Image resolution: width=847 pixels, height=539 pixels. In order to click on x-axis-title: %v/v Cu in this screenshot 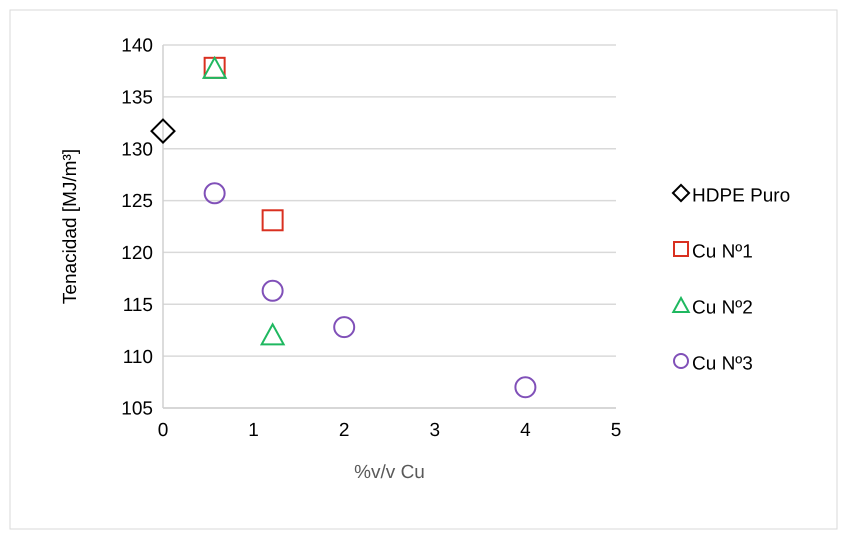, I will do `click(389, 472)`.